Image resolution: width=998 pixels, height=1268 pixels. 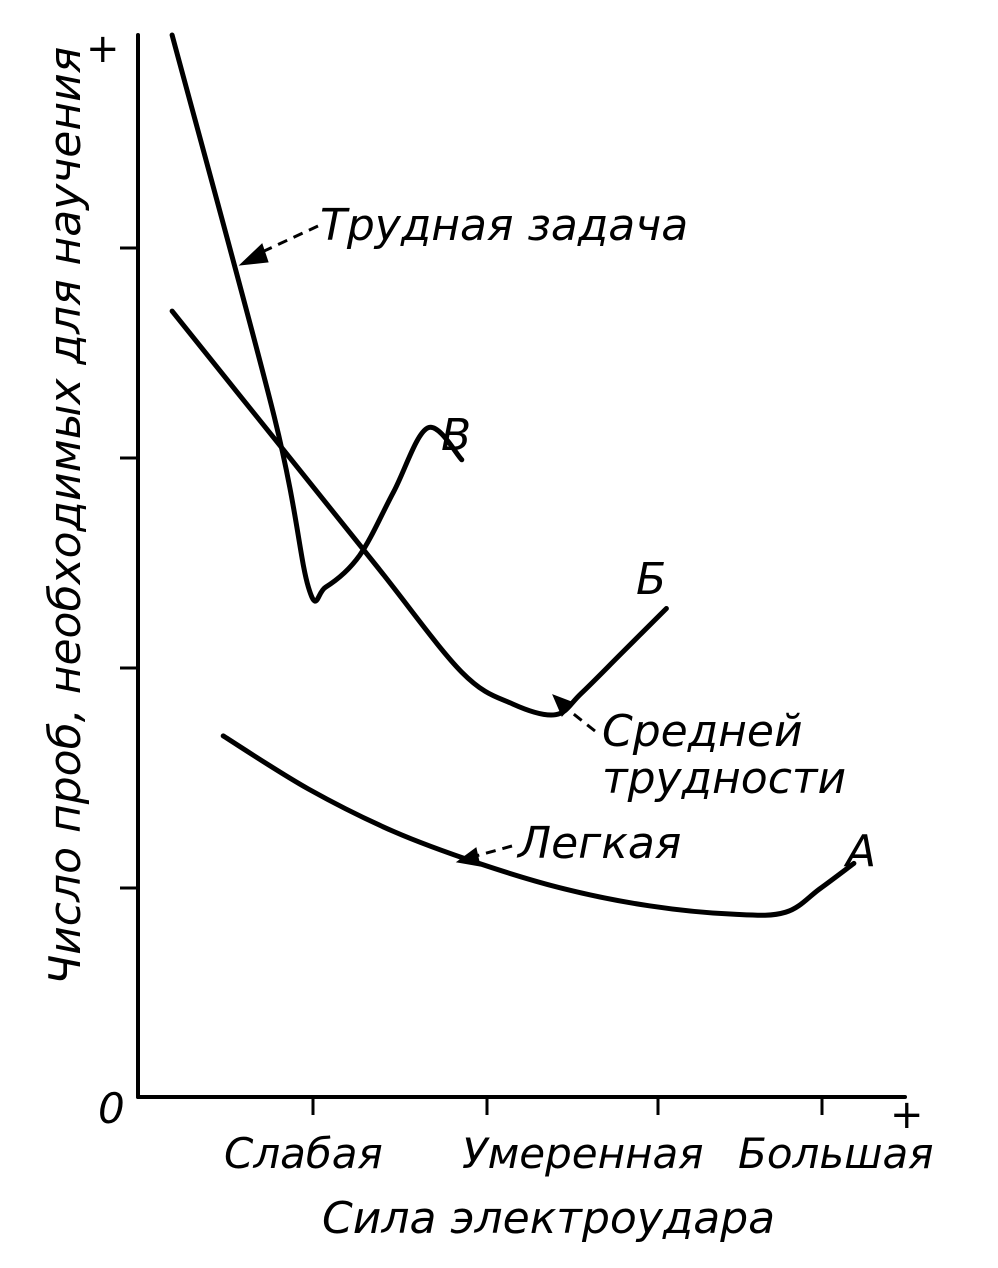 What do you see at coordinates (103, 49) in the screenshot?
I see `y-axis-plus-sign: +` at bounding box center [103, 49].